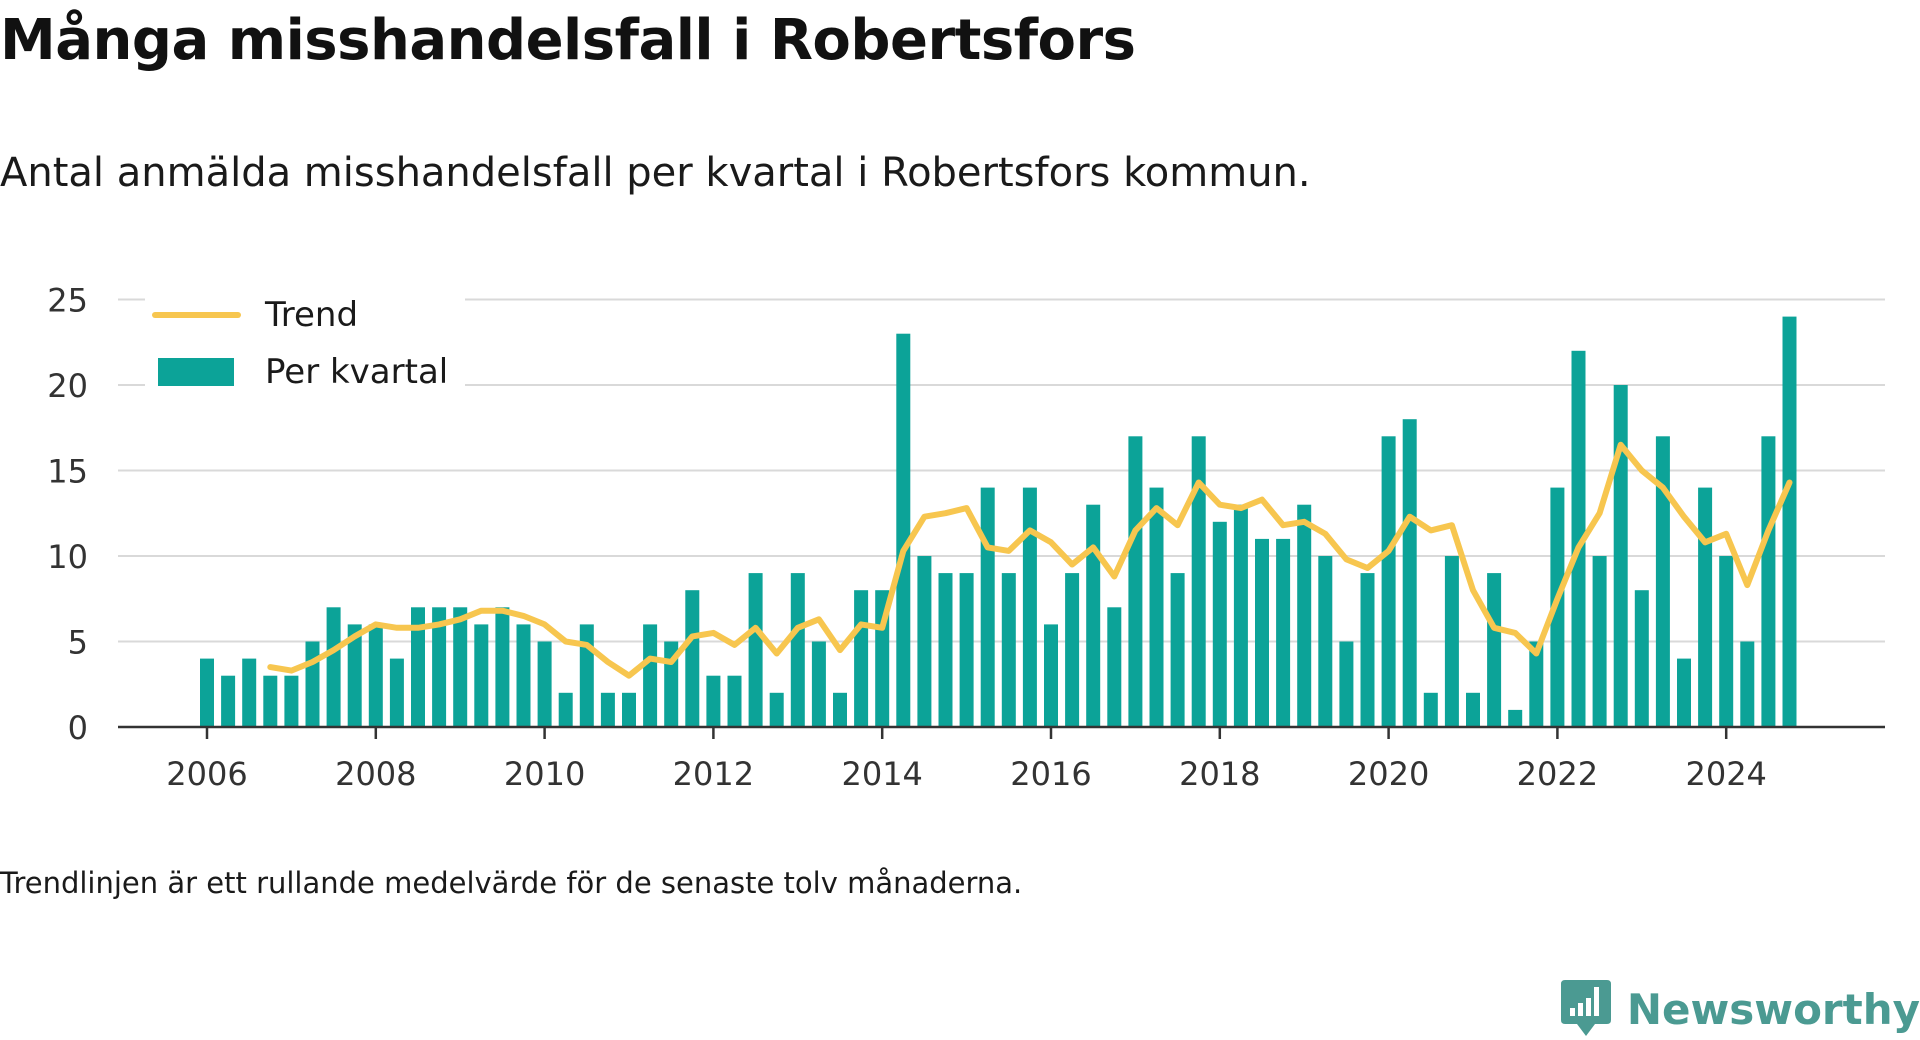 The height and width of the screenshot is (1040, 1920). I want to click on y-tick-label: 25, so click(67, 301).